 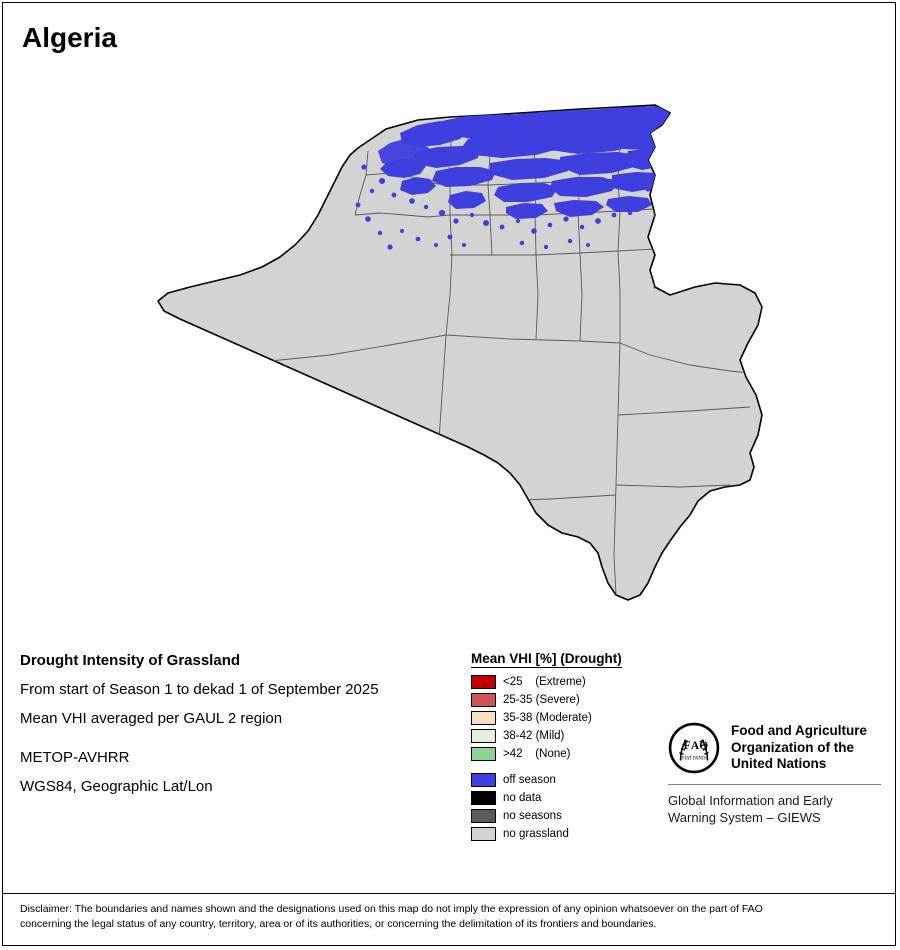 I want to click on svg-text: A, so click(x=695, y=746).